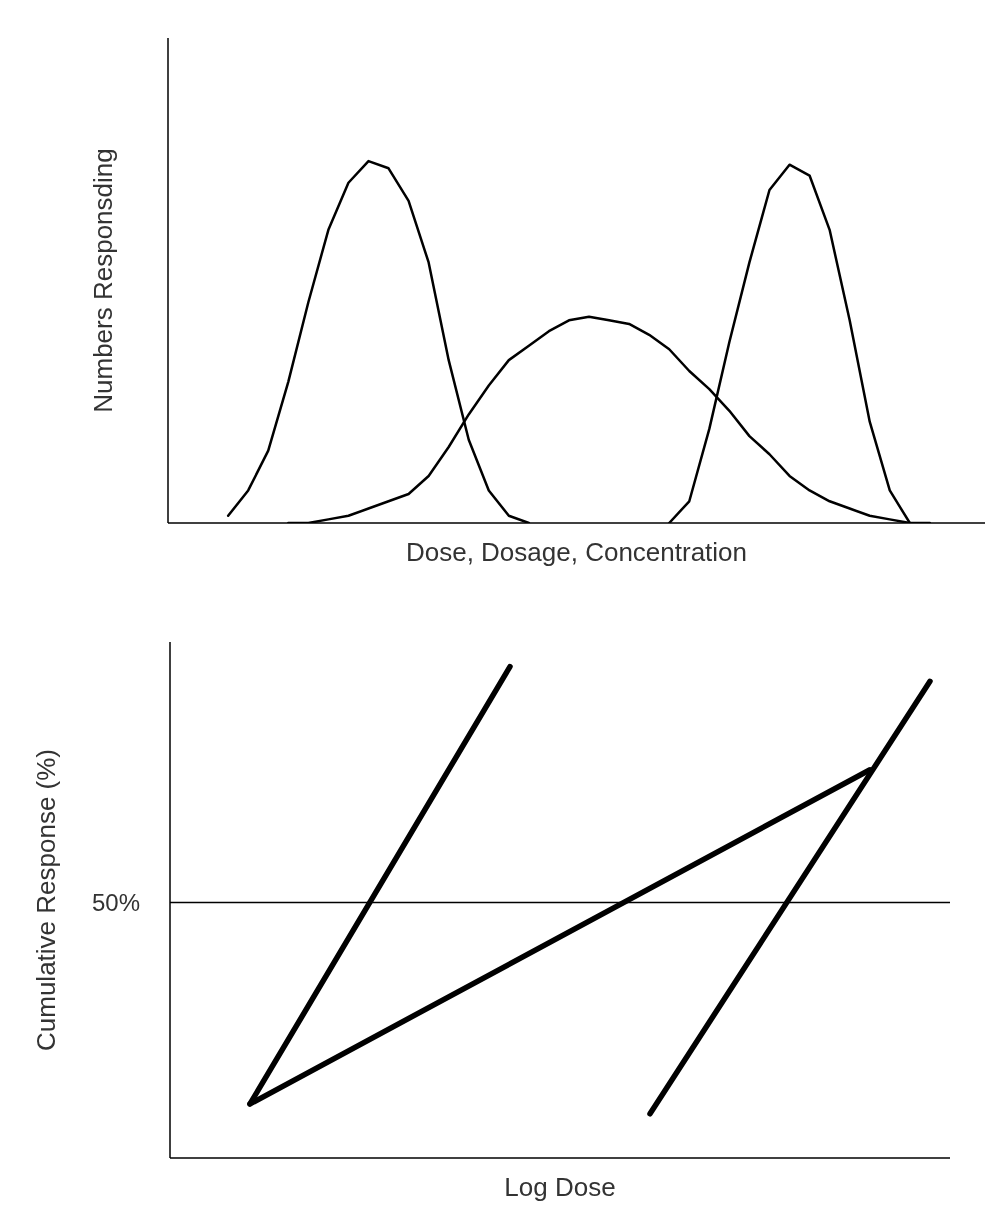  What do you see at coordinates (45, 900) in the screenshot?
I see `y-axis-title: Cumulative Response (%)` at bounding box center [45, 900].